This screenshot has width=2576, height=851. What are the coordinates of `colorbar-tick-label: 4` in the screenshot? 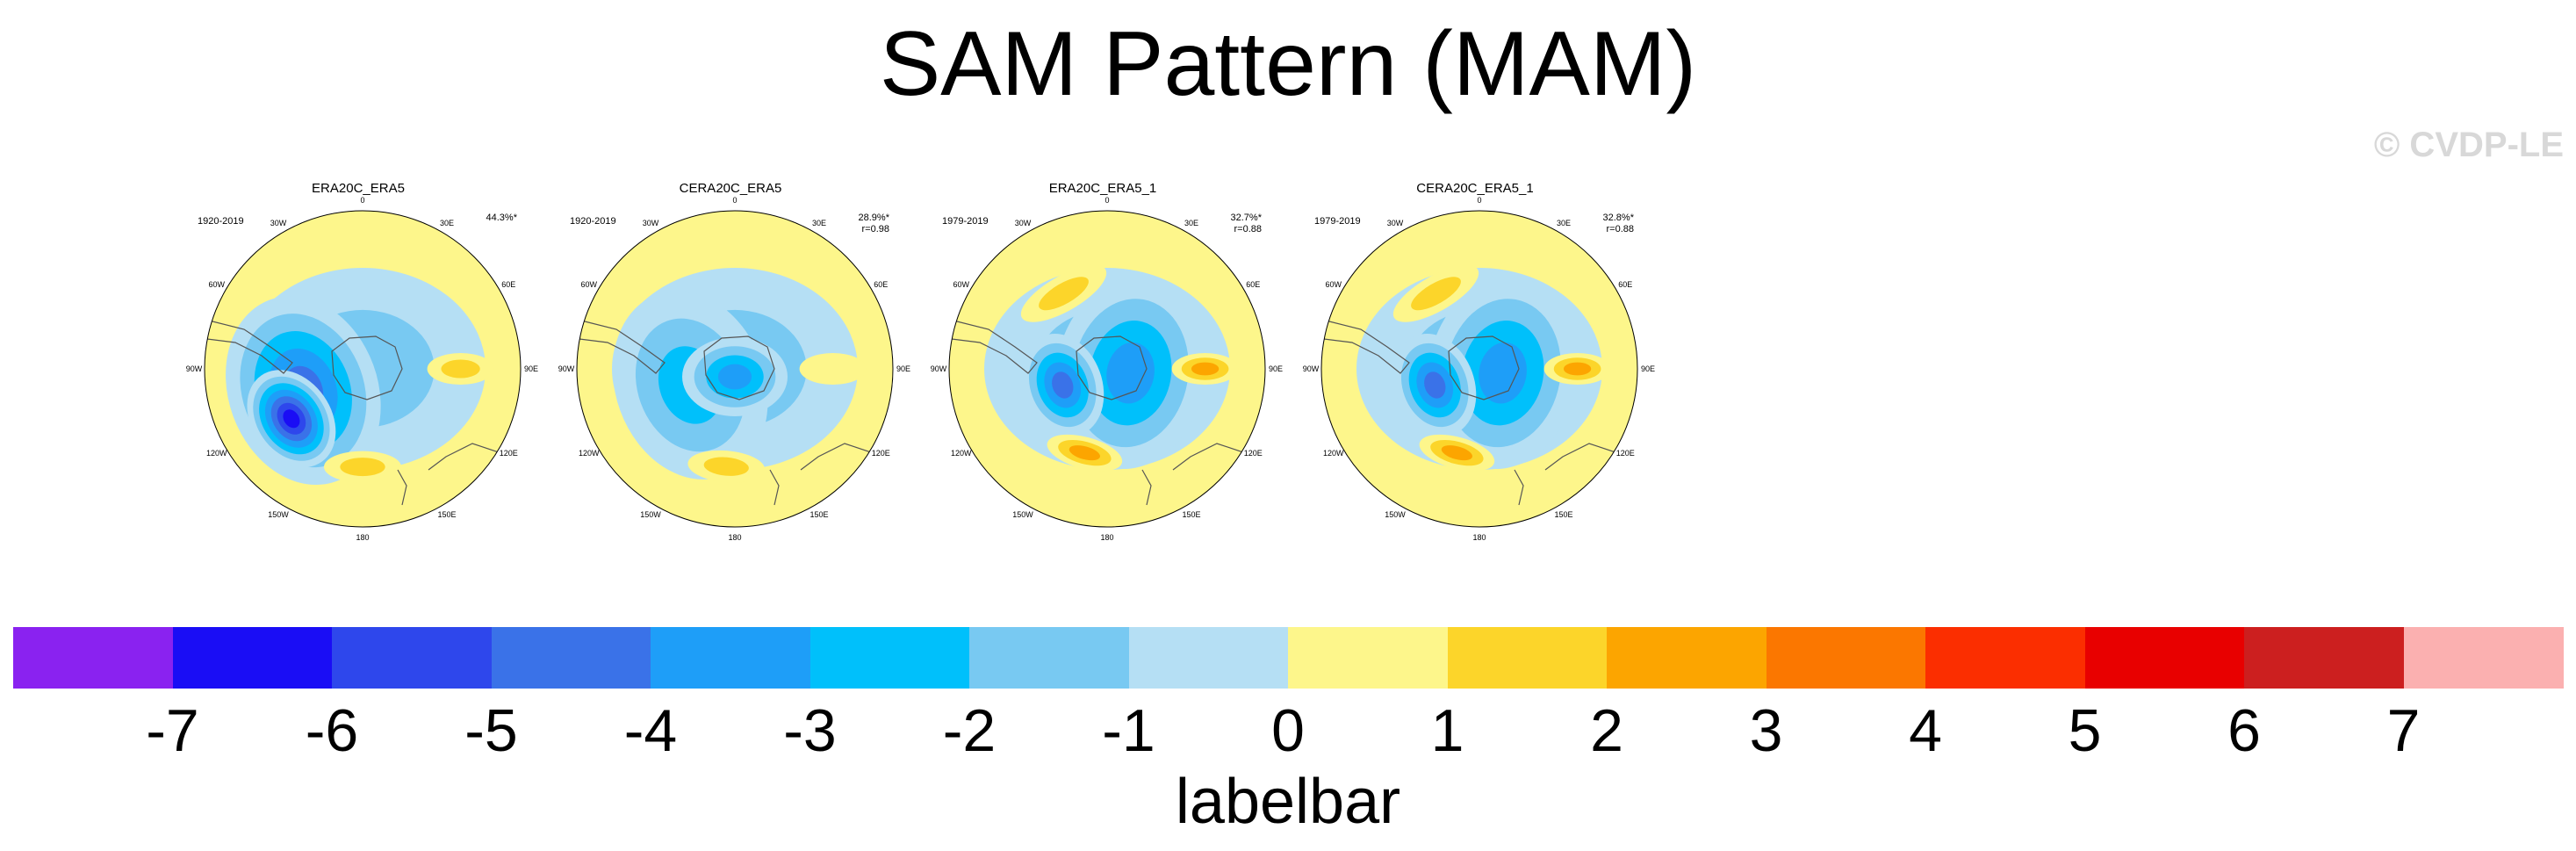 It's located at (1925, 730).